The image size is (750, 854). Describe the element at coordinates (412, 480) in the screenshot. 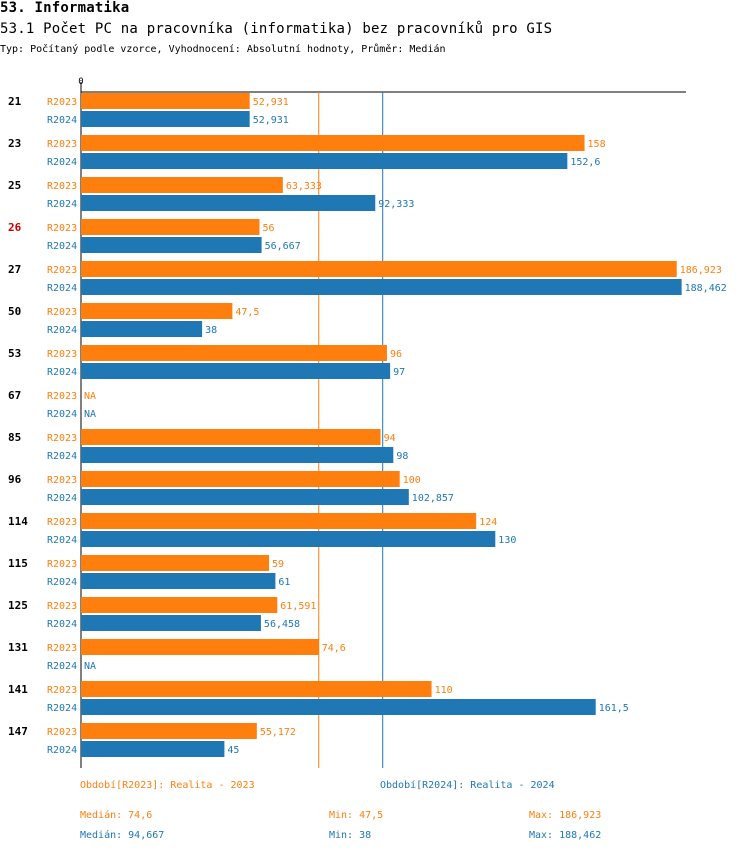

I see `data-label-r2023: 100` at that location.